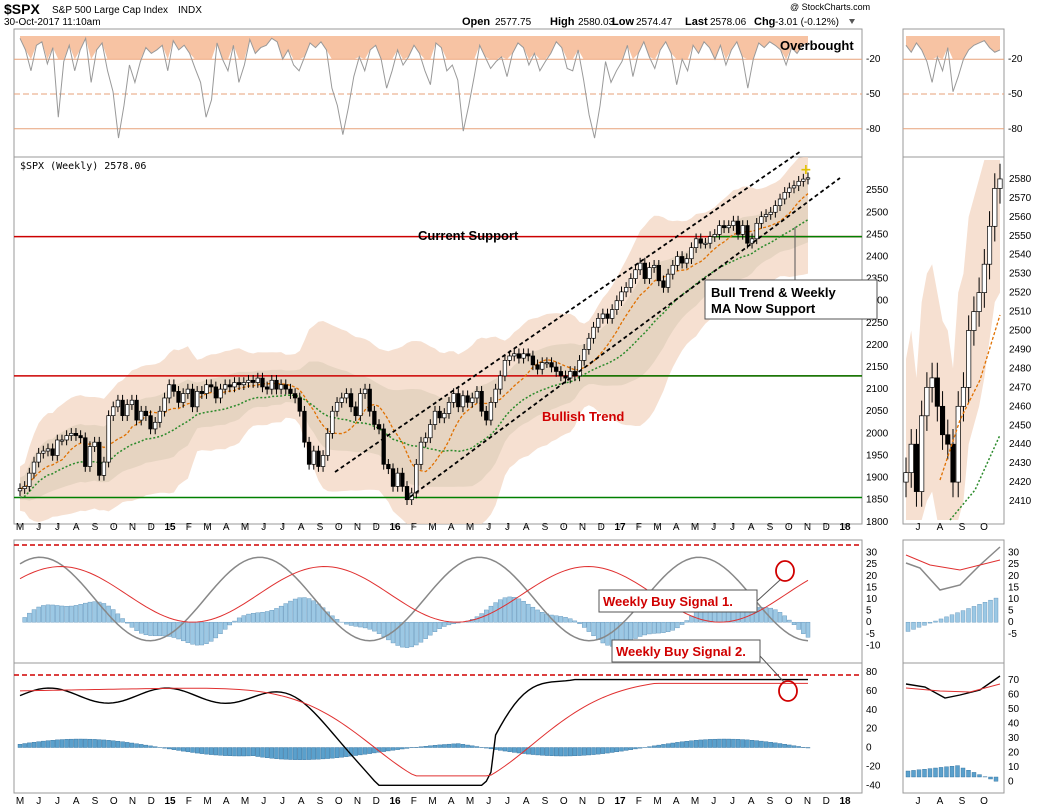 The width and height of the screenshot is (1050, 811). Describe the element at coordinates (1020, 198) in the screenshot. I see `mini-price-y-tick: 2570` at that location.